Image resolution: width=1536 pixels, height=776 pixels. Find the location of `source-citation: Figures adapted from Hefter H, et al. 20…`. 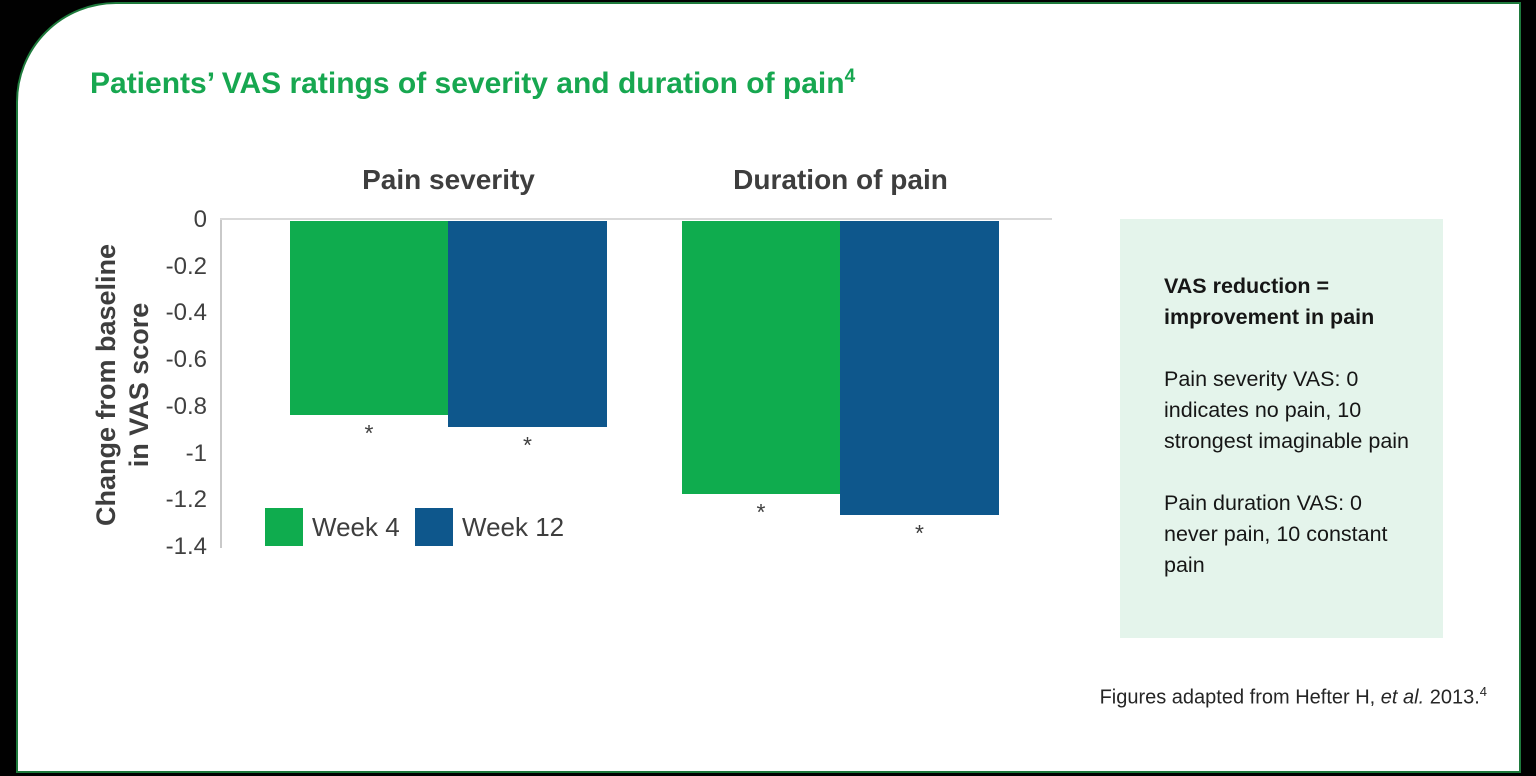

source-citation: Figures adapted from Hefter H, et al. 20… is located at coordinates (1293, 697).